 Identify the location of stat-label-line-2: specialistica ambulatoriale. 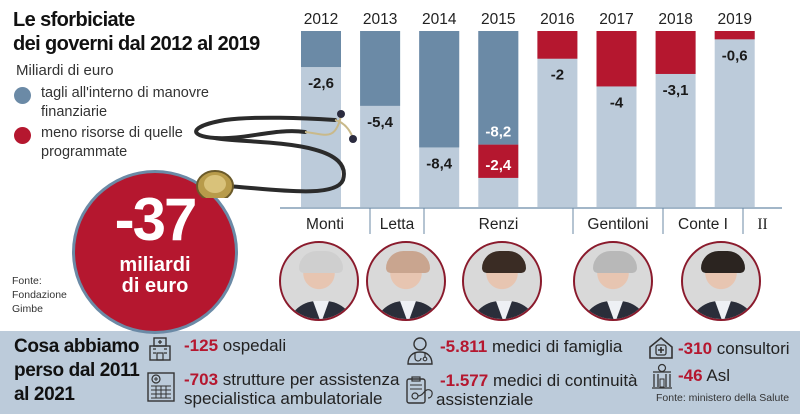
(283, 398).